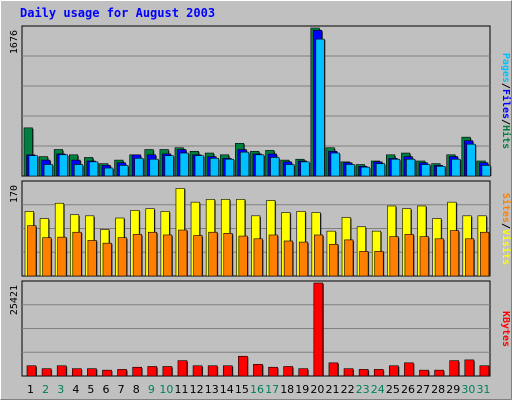  Describe the element at coordinates (117, 13) in the screenshot. I see `chart-title: Daily usage for August 2003` at that location.